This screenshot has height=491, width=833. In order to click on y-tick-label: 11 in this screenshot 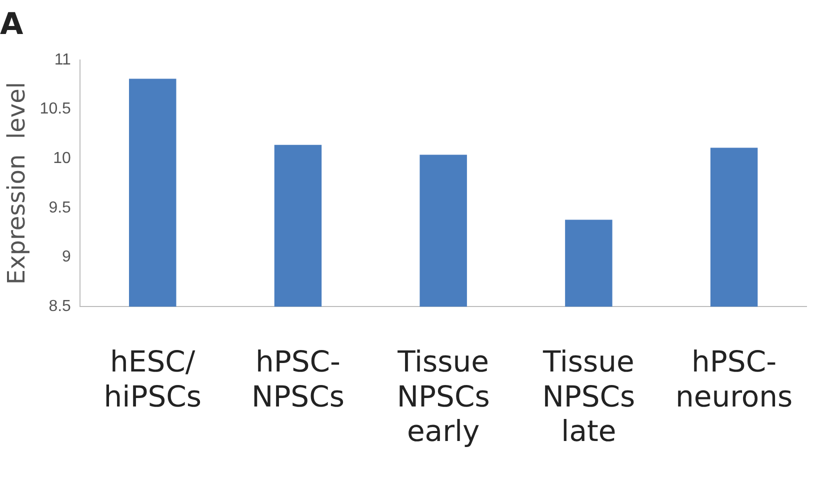, I will do `click(63, 59)`.